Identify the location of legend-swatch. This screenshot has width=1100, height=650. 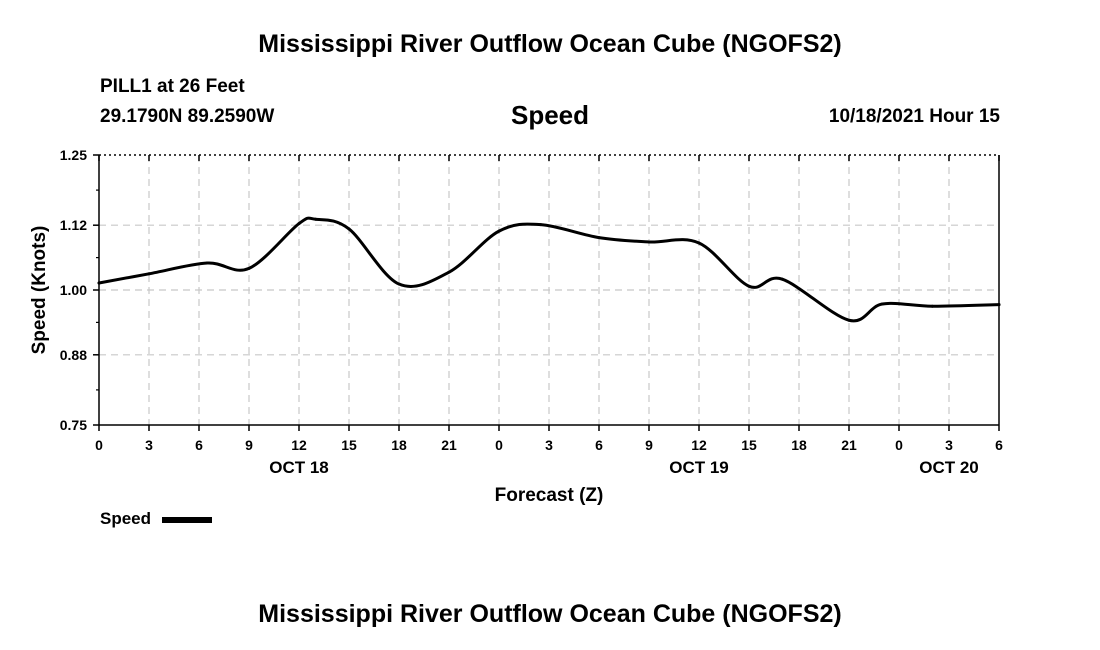
(187, 520).